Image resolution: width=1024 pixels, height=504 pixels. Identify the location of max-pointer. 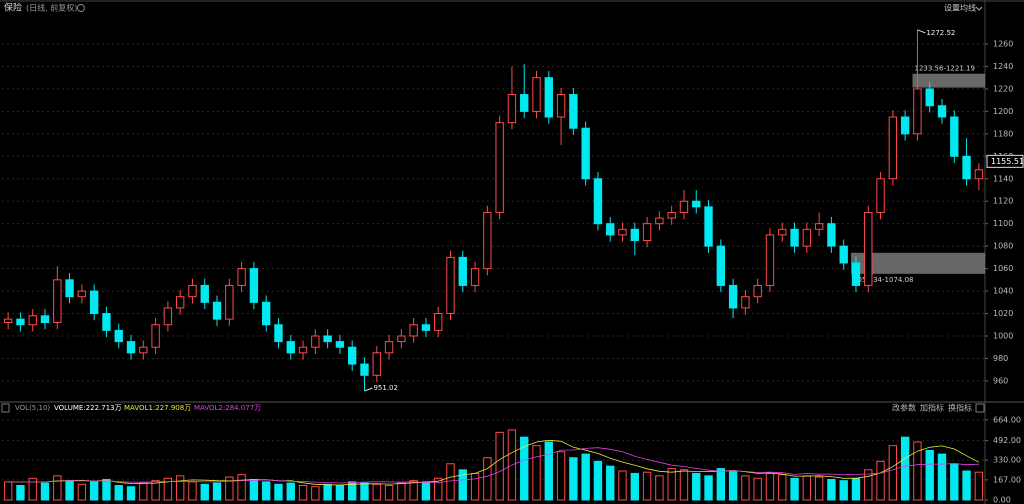
(921, 31).